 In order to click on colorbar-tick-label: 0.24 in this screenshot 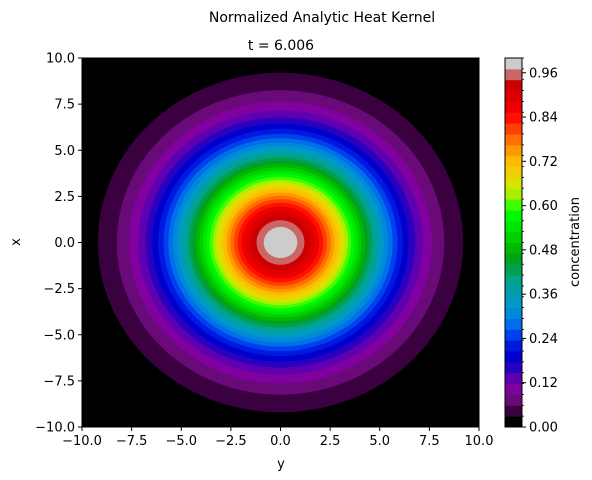, I will do `click(543, 339)`.